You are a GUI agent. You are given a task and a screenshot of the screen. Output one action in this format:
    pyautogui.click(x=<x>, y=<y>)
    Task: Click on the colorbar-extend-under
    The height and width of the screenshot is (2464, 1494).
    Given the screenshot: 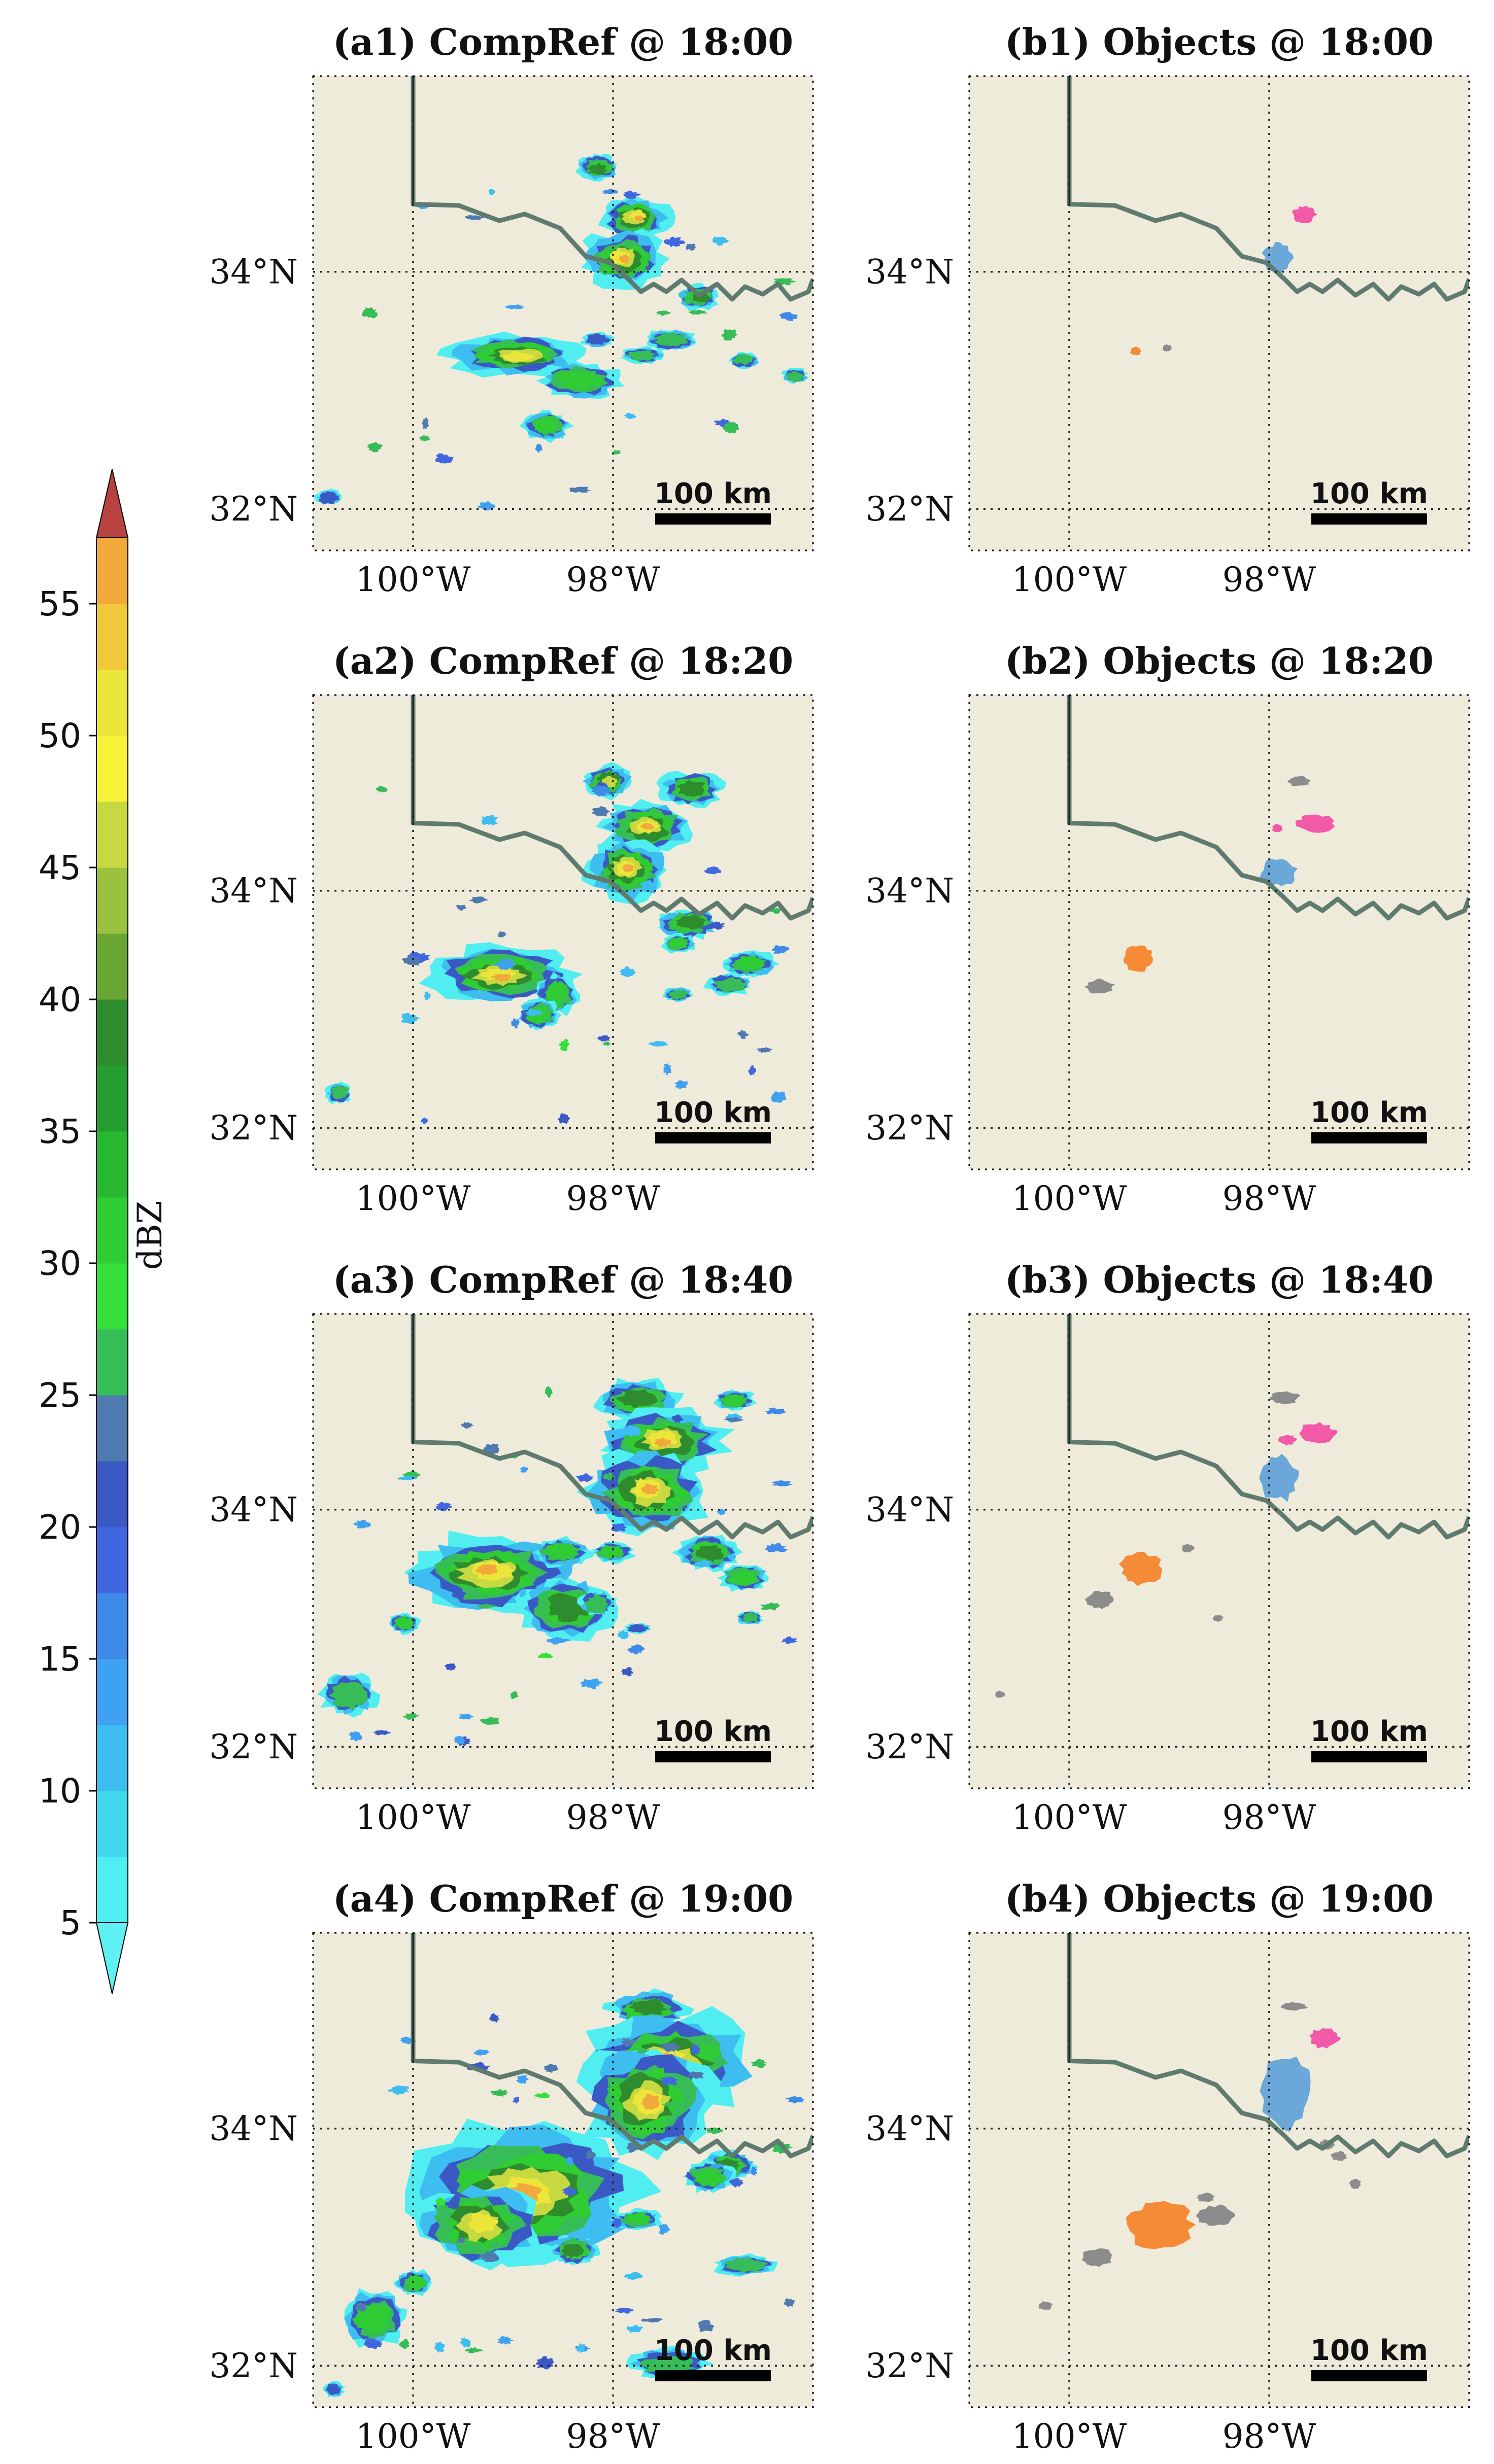 What is the action you would take?
    pyautogui.click(x=112, y=1958)
    